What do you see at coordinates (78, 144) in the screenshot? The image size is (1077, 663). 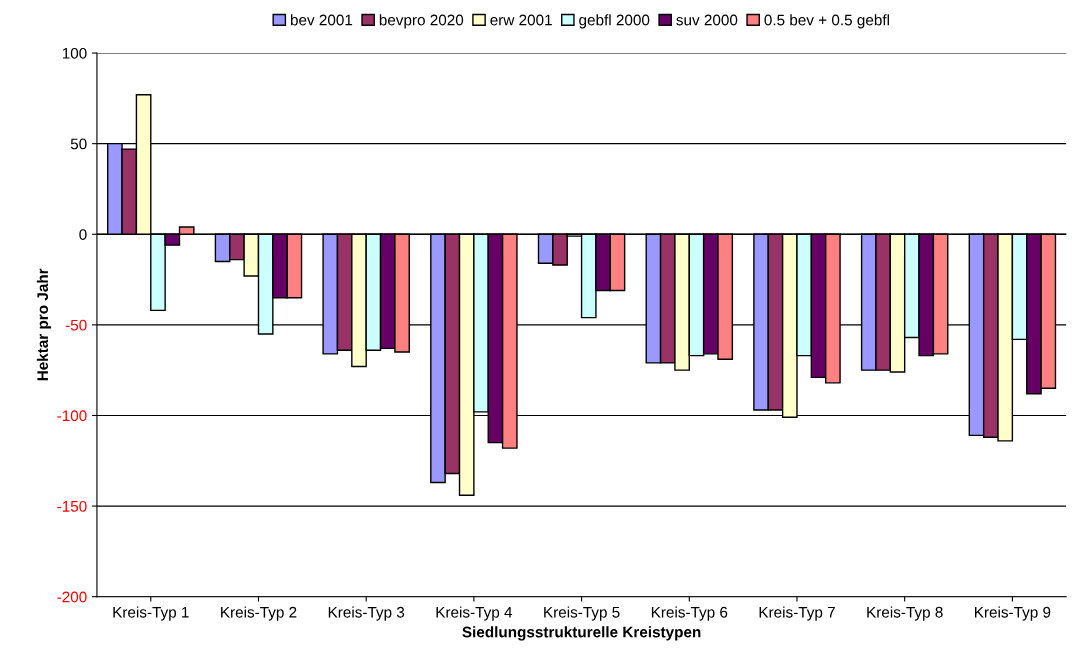 I see `y-tick-label: 50` at bounding box center [78, 144].